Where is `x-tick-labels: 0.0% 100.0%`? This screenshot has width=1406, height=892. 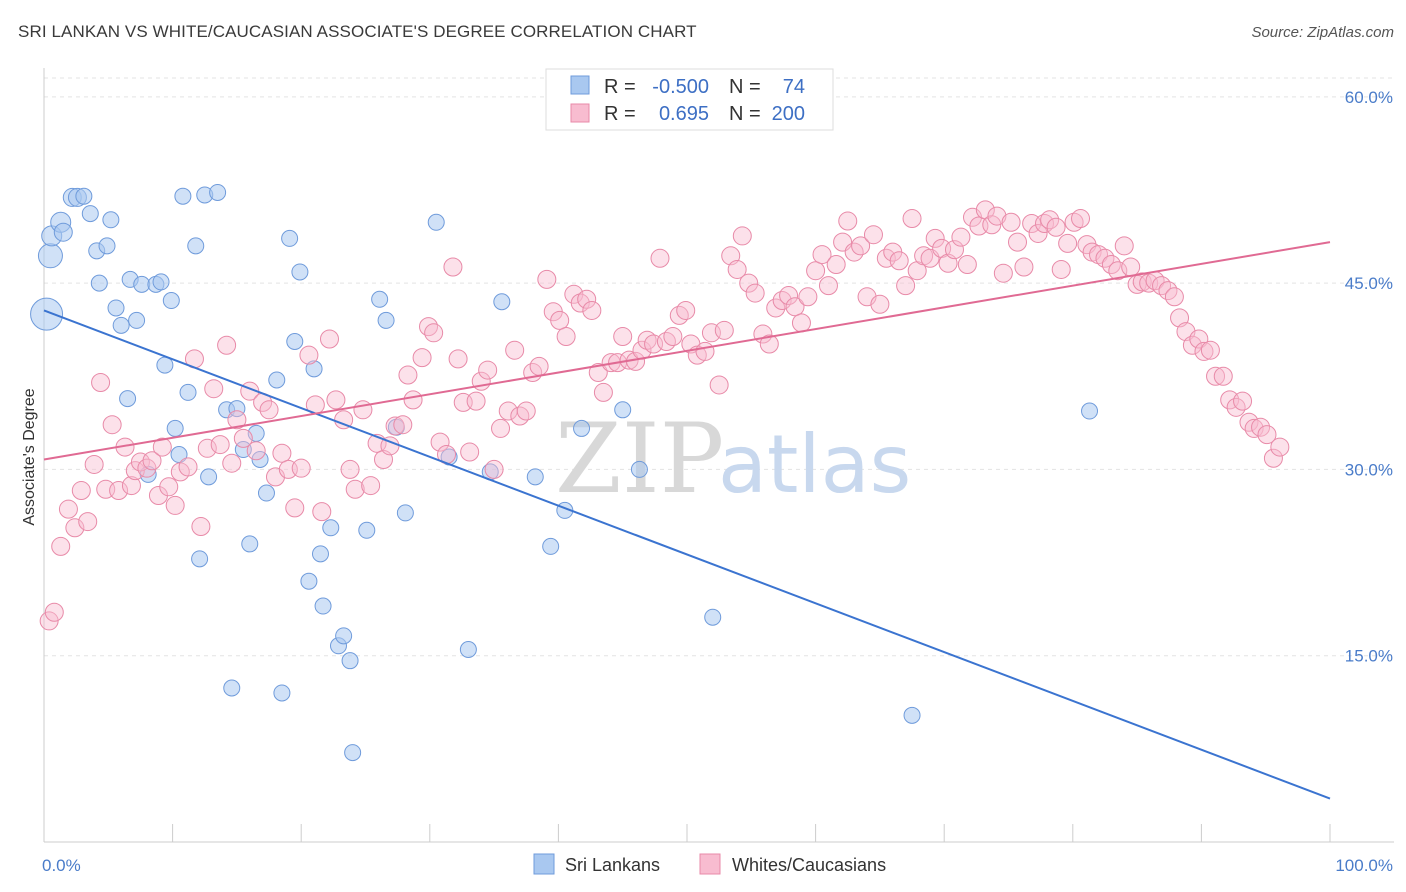 x-tick-labels: 0.0% 100.0% is located at coordinates (717, 865).